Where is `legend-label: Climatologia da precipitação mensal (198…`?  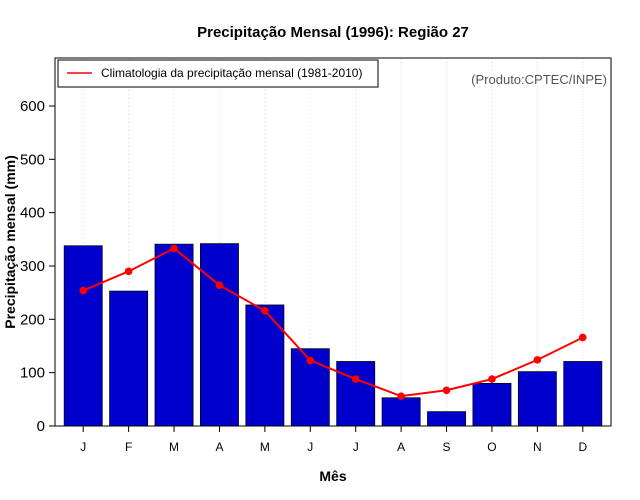
legend-label: Climatologia da precipitação mensal (198… is located at coordinates (231, 73).